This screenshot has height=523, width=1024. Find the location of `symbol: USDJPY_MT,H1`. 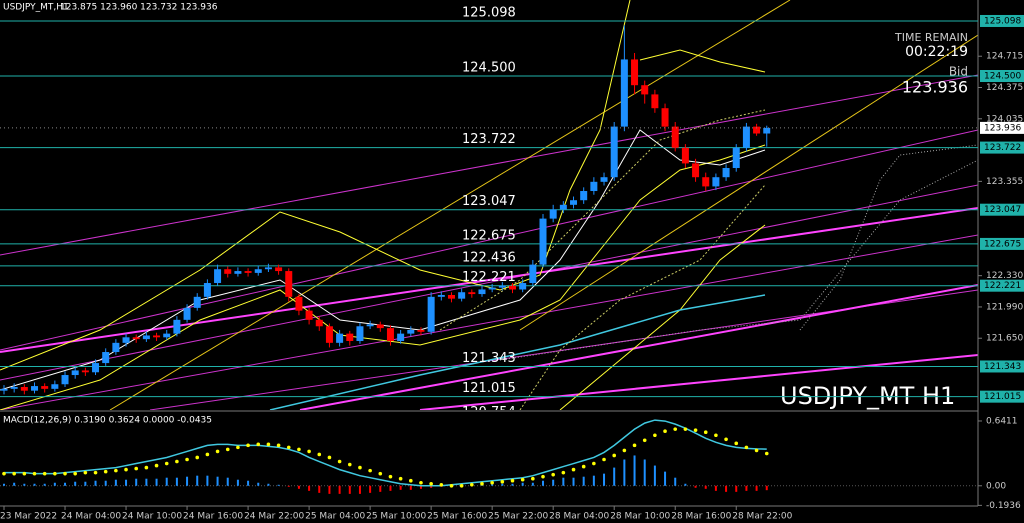

symbol: USDJPY_MT,H1 is located at coordinates (36, 8).